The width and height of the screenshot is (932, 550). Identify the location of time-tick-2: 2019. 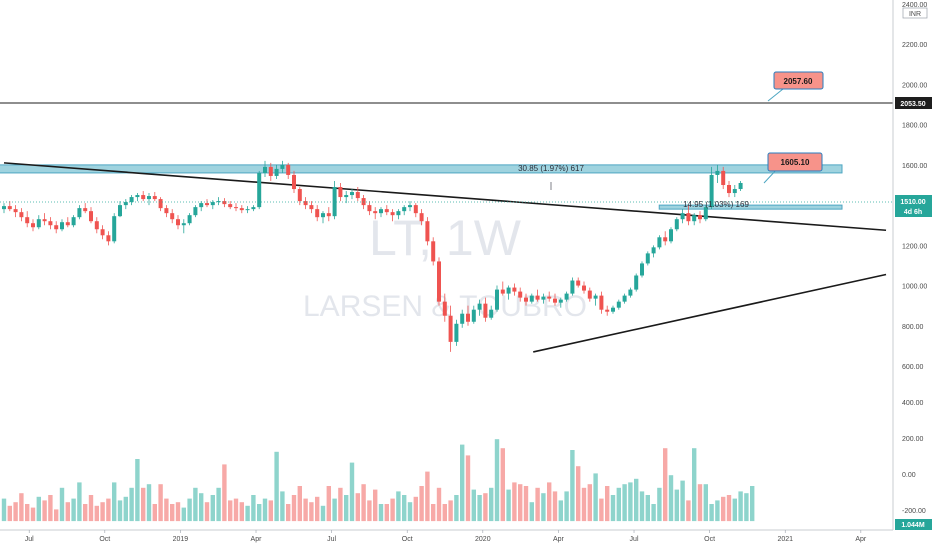
(181, 539).